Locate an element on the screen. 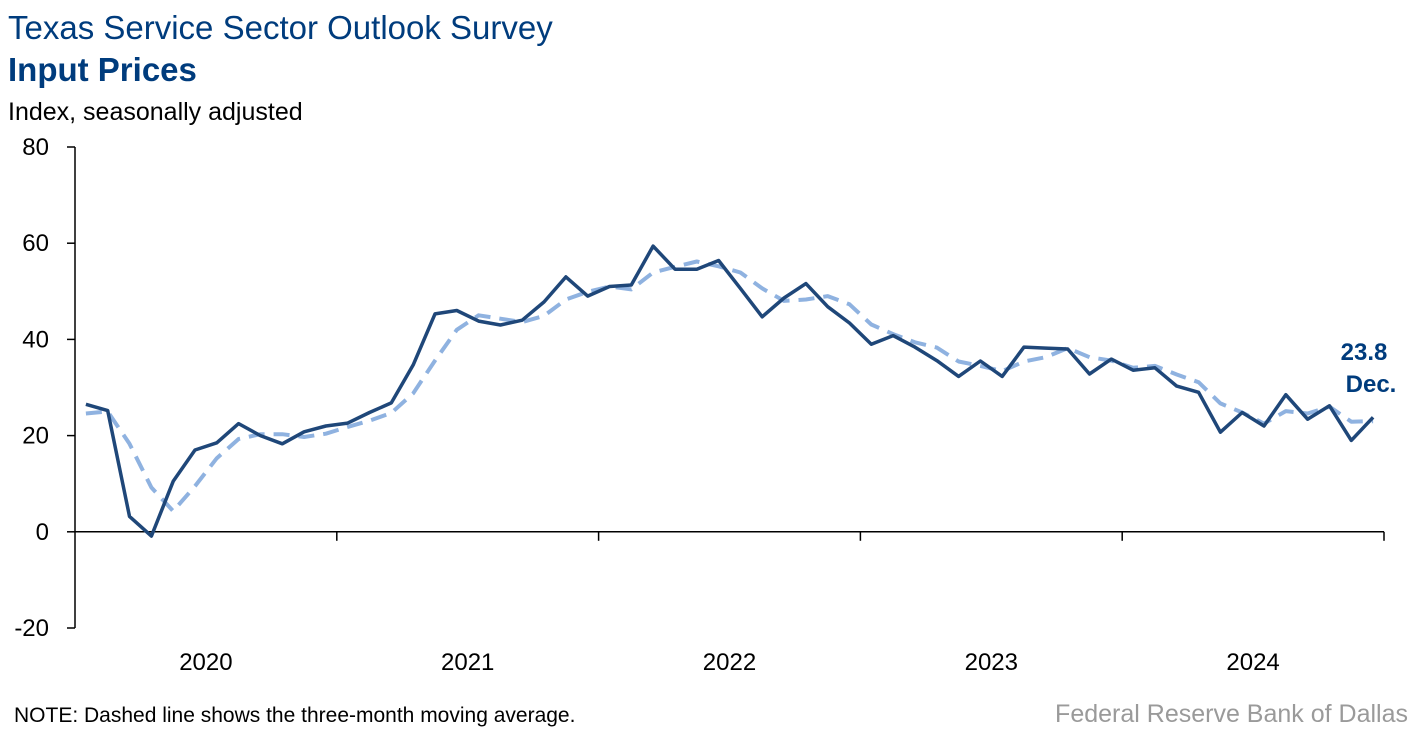  x-tick-labels: 2020 2021 2022 2023 2024 is located at coordinates (729, 662).